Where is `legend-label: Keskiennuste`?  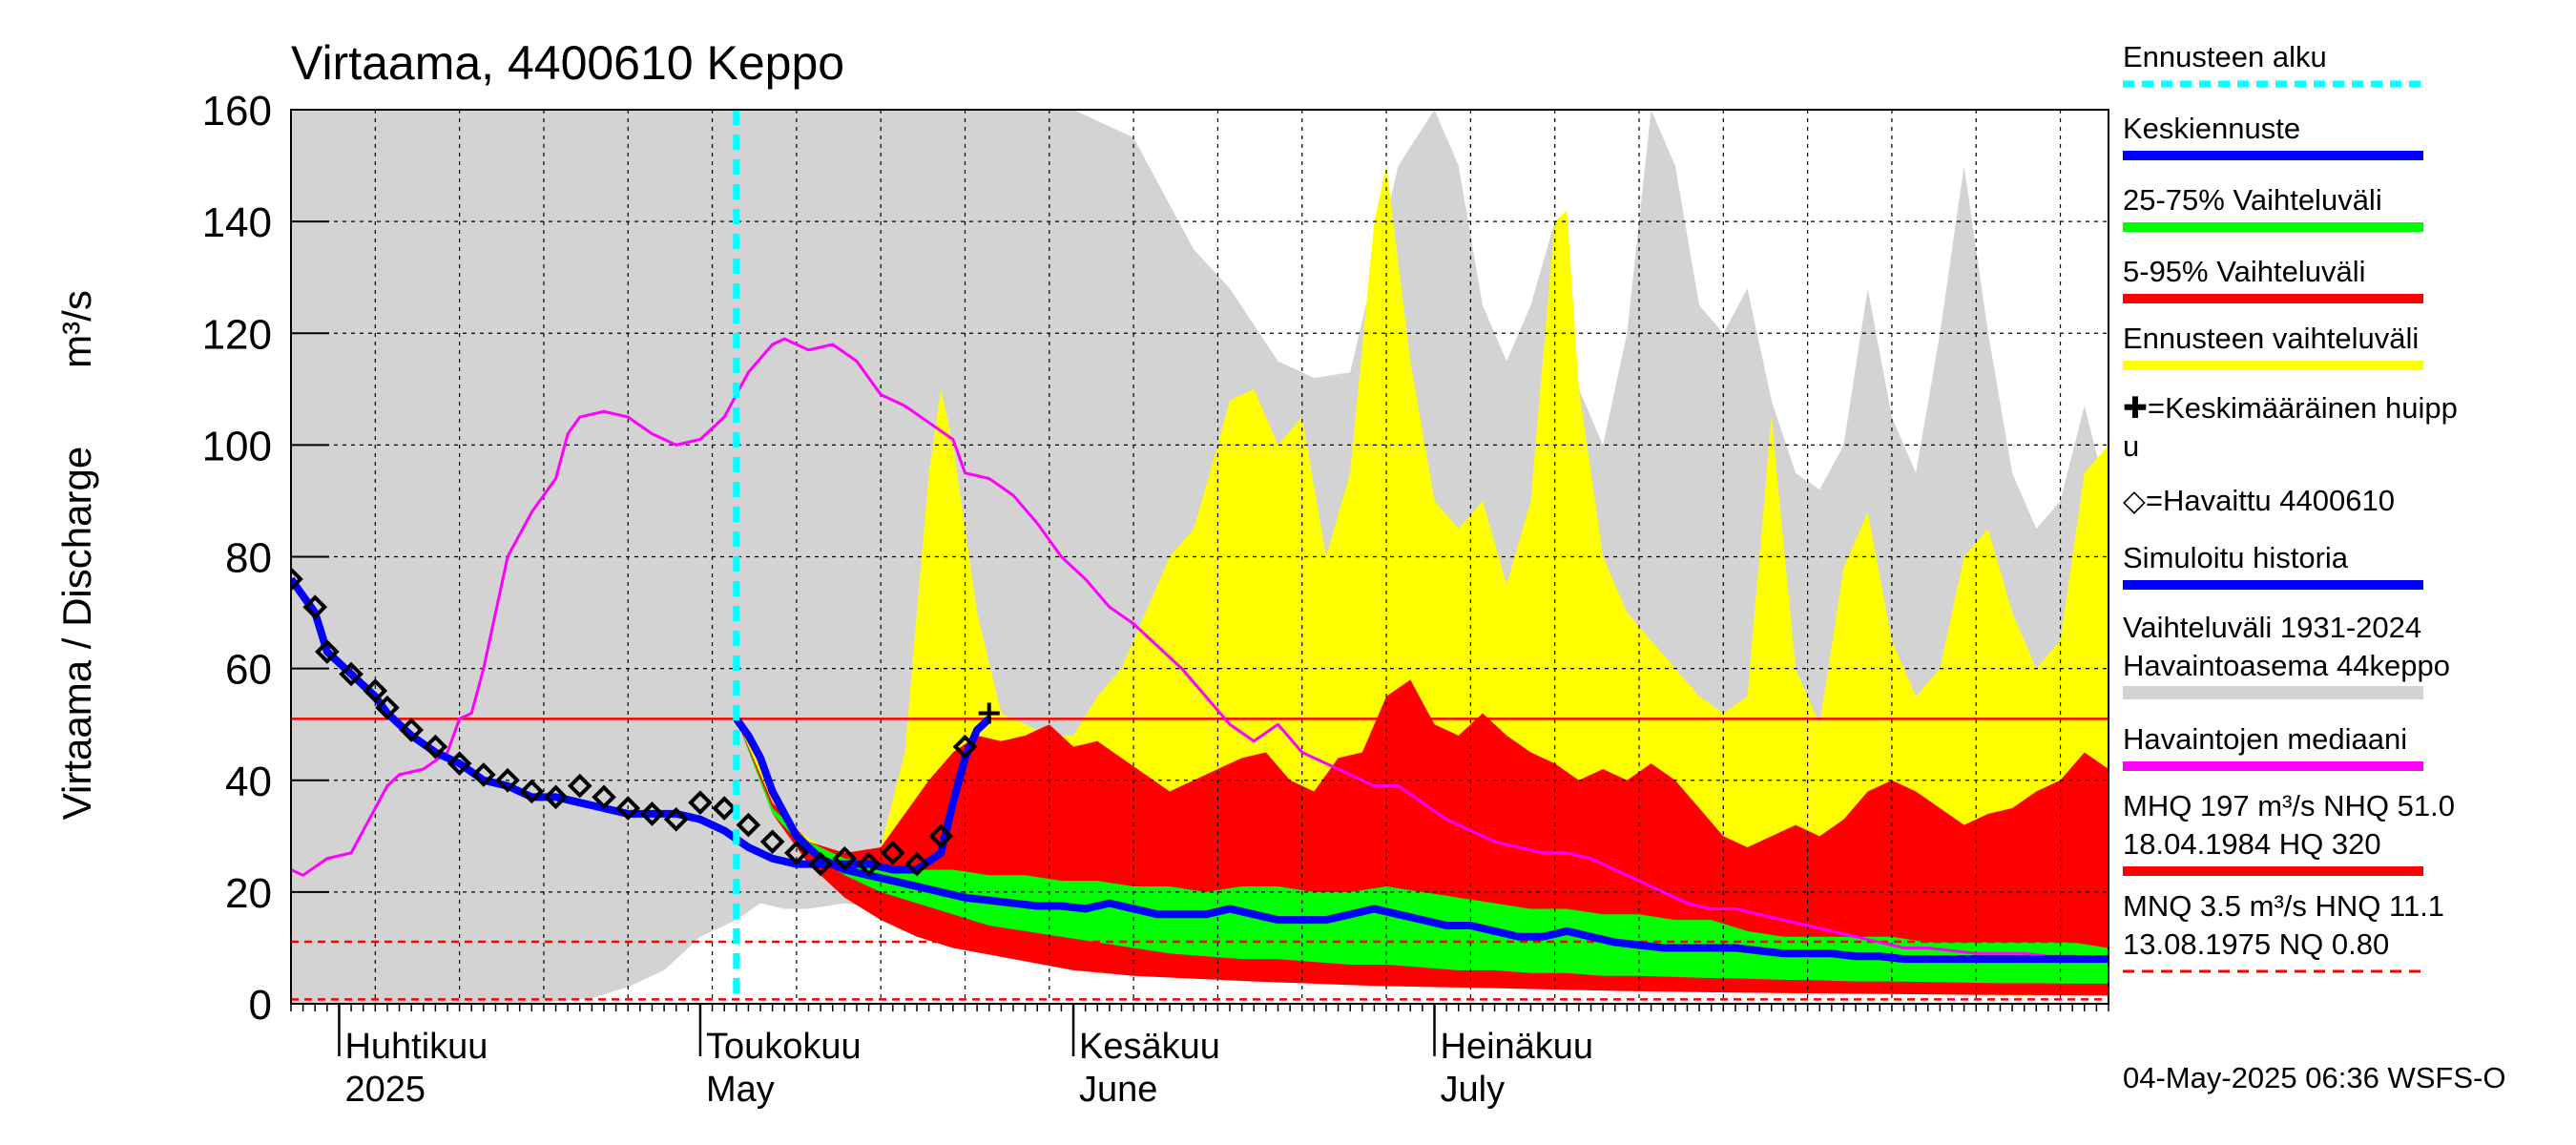 legend-label: Keskiennuste is located at coordinates (2211, 128).